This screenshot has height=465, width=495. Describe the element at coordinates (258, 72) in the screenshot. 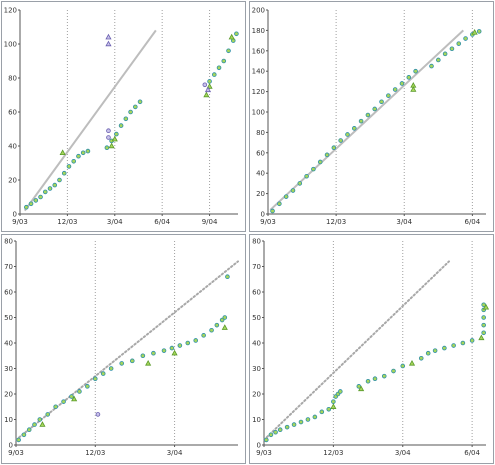

I see `y-tick-label: 140` at that location.